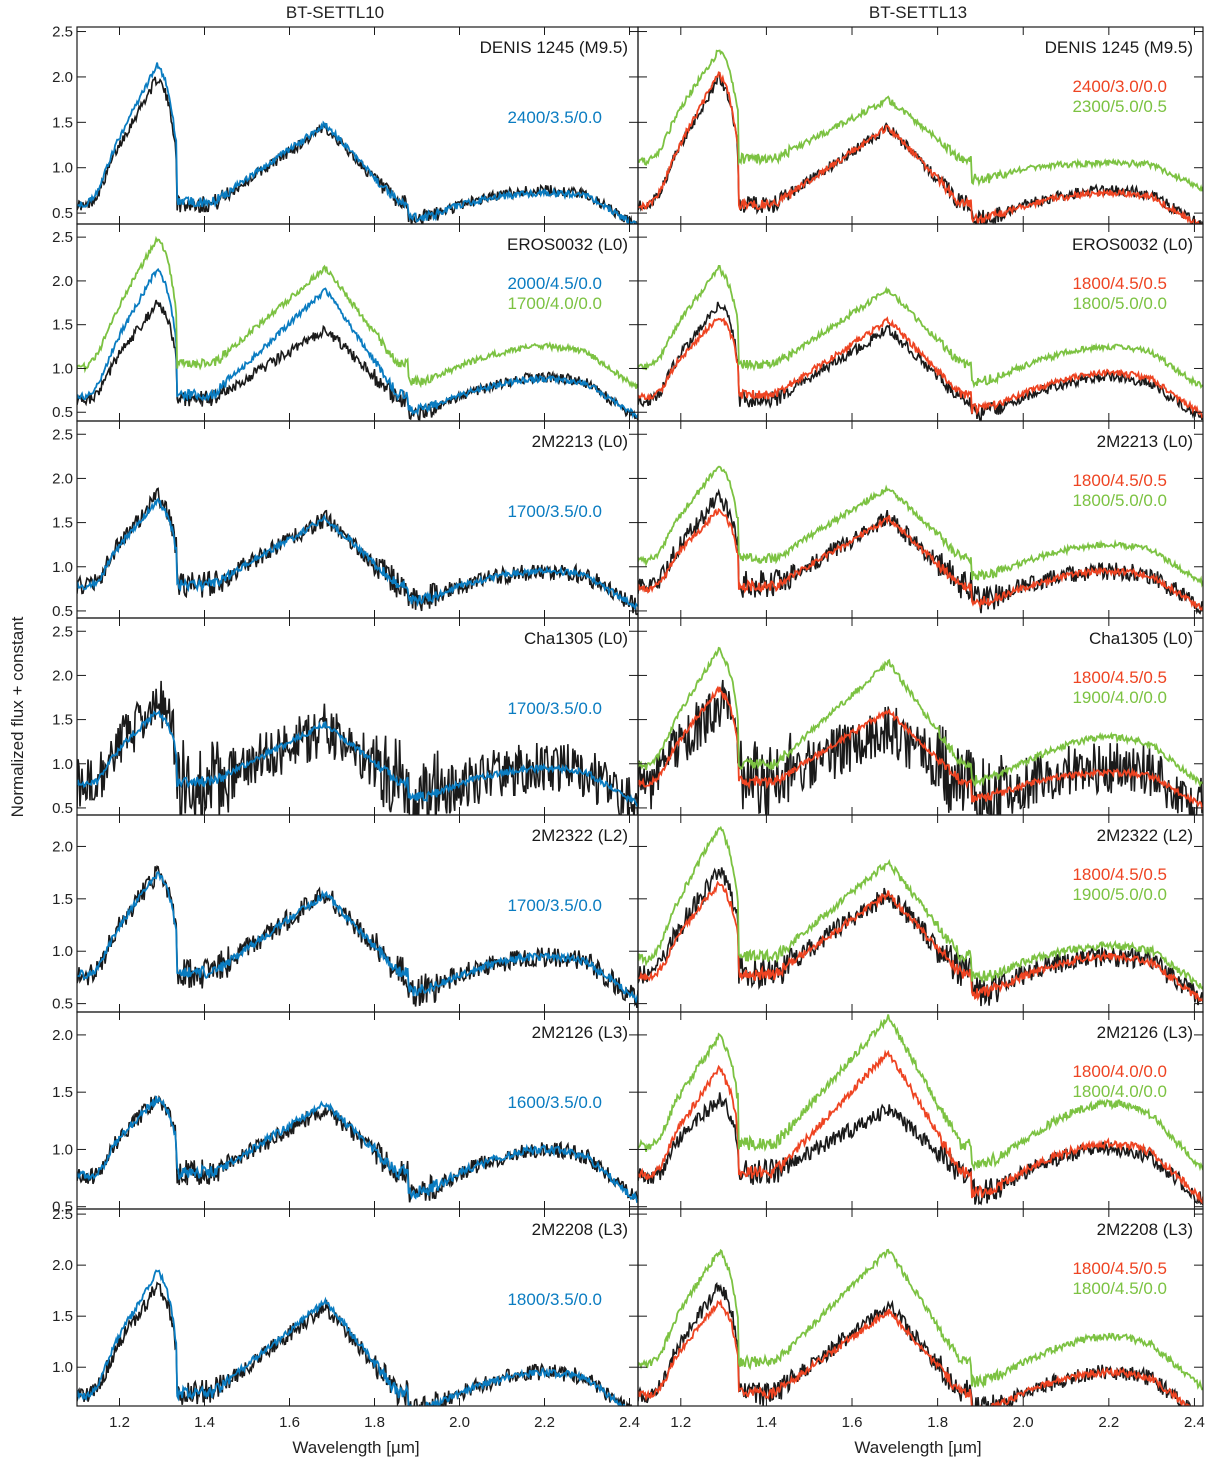 The width and height of the screenshot is (1223, 1461). I want to click on panel-3-left: 0.5 1.0 1.5 2.0 2.5 Cha1305 (L0) 1700/3.5/0.0, so click(345, 717).